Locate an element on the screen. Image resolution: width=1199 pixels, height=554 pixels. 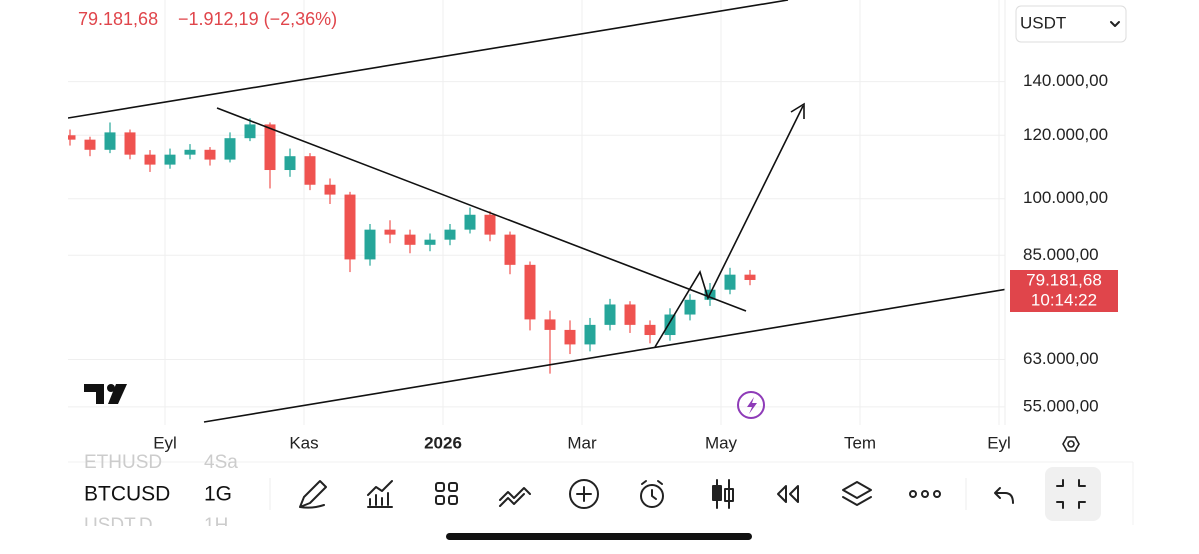
price-badge is located at coordinates (1064, 291).